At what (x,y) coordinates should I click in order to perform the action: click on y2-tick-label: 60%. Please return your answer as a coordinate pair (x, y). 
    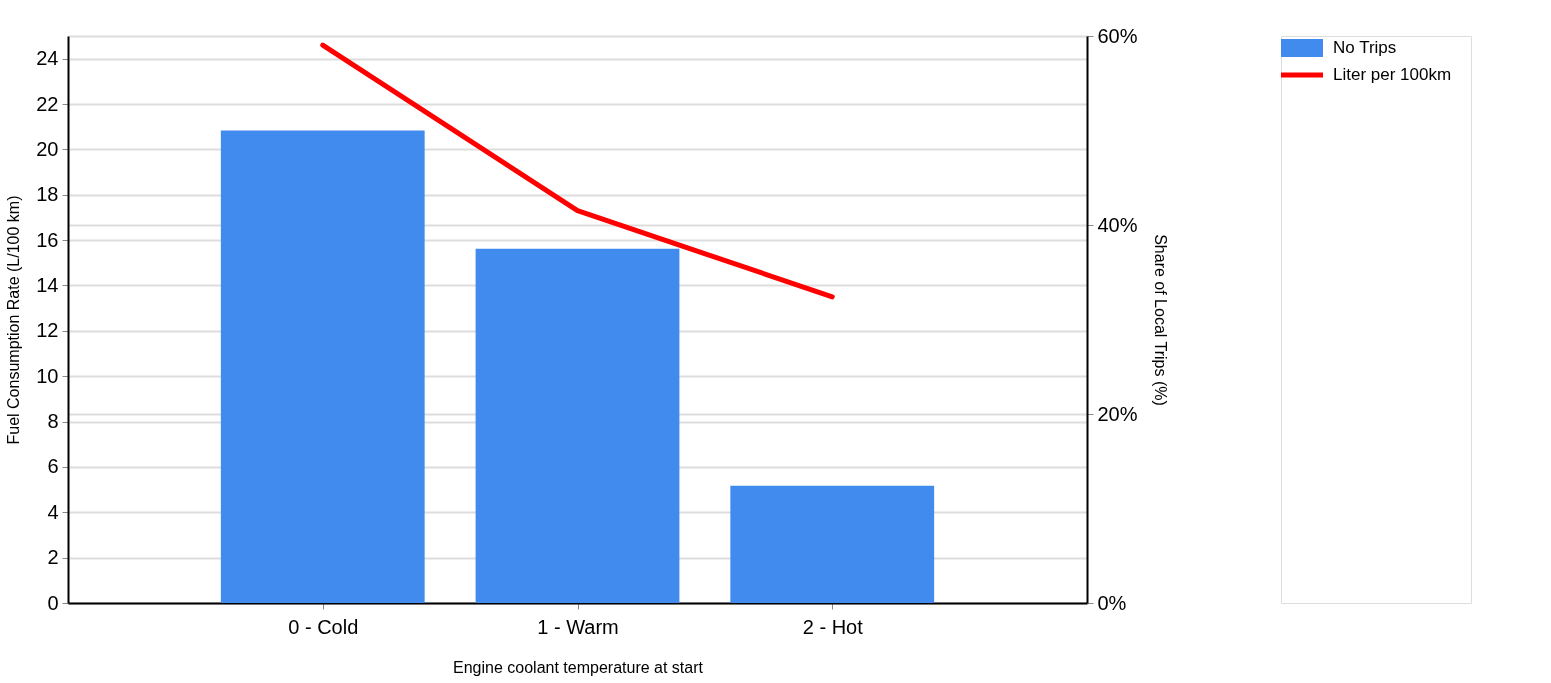
    Looking at the image, I should click on (1117, 35).